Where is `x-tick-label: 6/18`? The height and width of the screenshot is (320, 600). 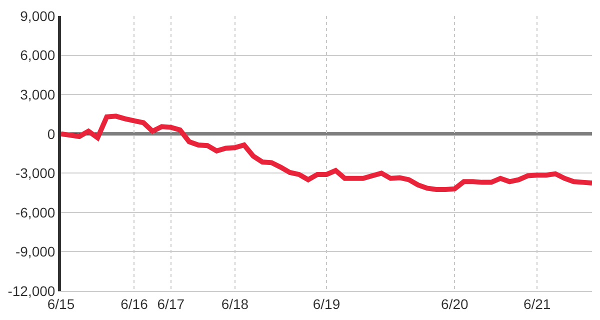
x-tick-label: 6/18 is located at coordinates (235, 304).